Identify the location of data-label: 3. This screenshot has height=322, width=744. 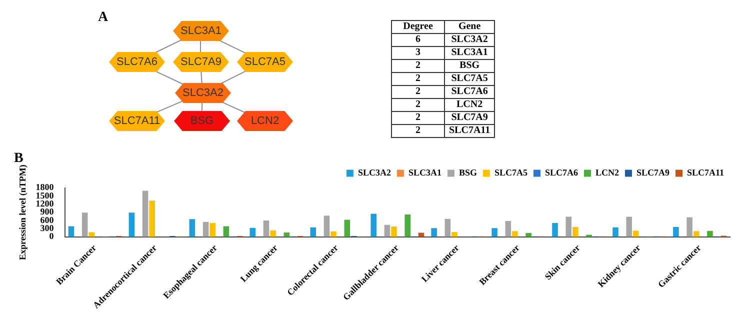
(418, 53).